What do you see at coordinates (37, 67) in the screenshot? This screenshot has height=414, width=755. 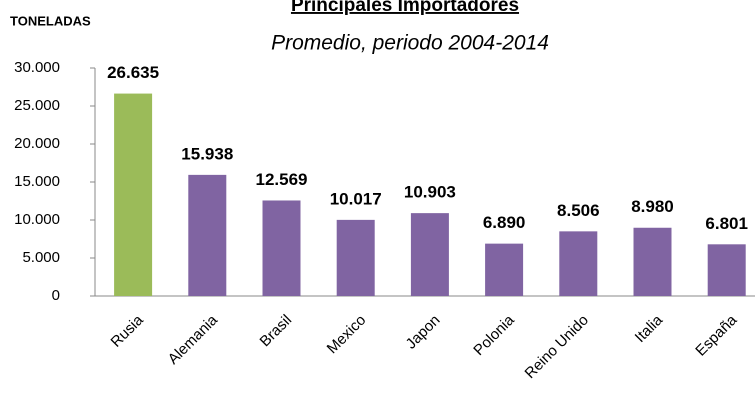 I see `y-tick-label: 30.000` at bounding box center [37, 67].